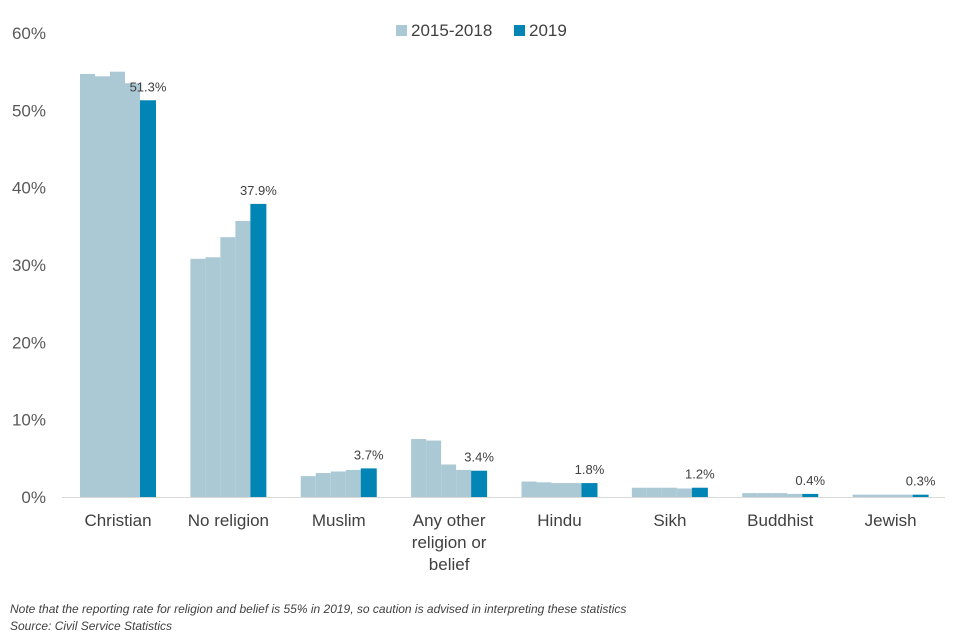  I want to click on data-label: 3.4%, so click(479, 457).